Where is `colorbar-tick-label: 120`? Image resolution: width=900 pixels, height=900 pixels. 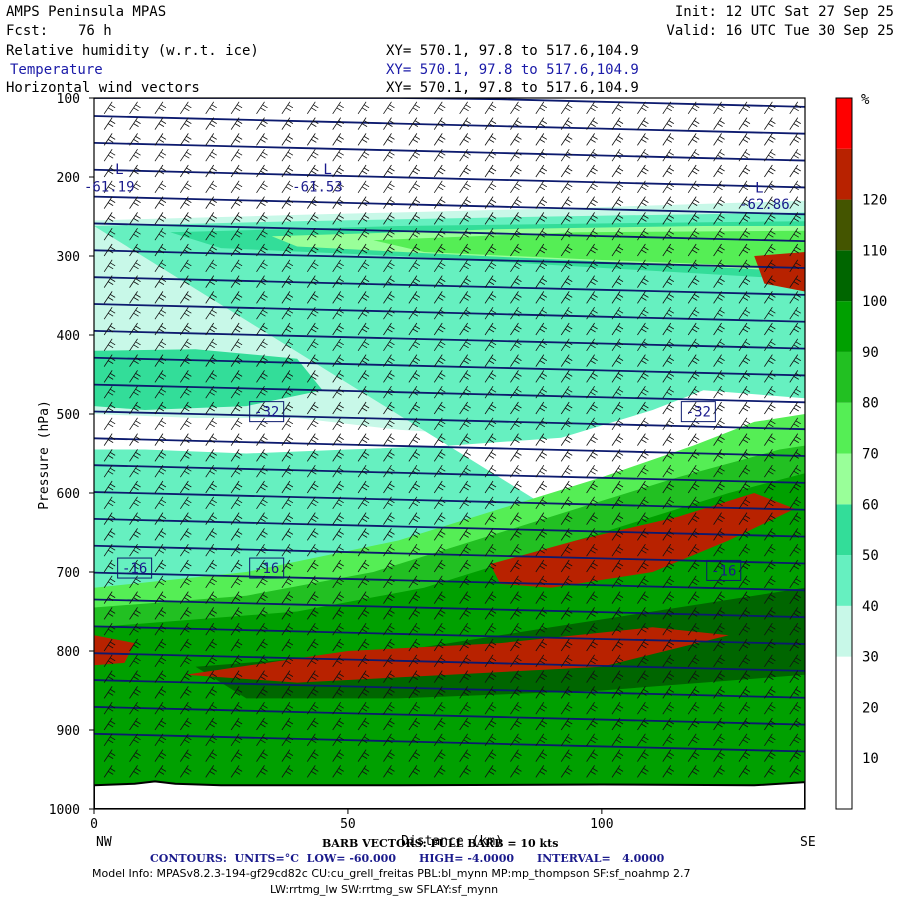 colorbar-tick-label: 120 is located at coordinates (874, 201).